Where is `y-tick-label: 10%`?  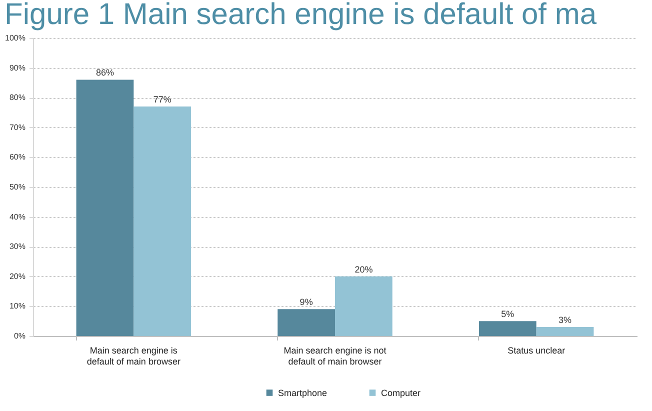
y-tick-label: 10% is located at coordinates (17, 306).